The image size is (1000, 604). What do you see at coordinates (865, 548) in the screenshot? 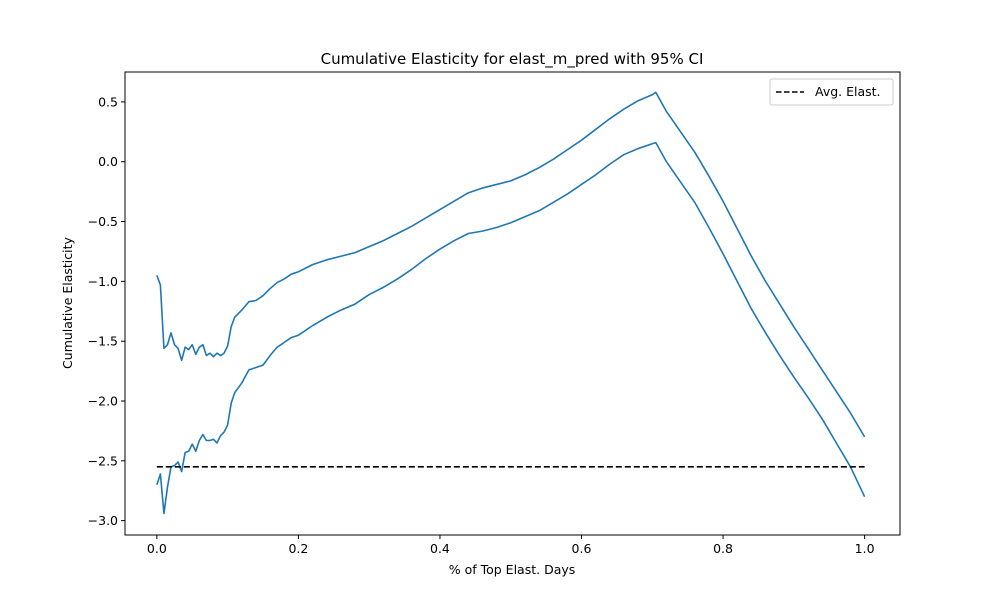
I see `x-tick-label: 1.0` at bounding box center [865, 548].